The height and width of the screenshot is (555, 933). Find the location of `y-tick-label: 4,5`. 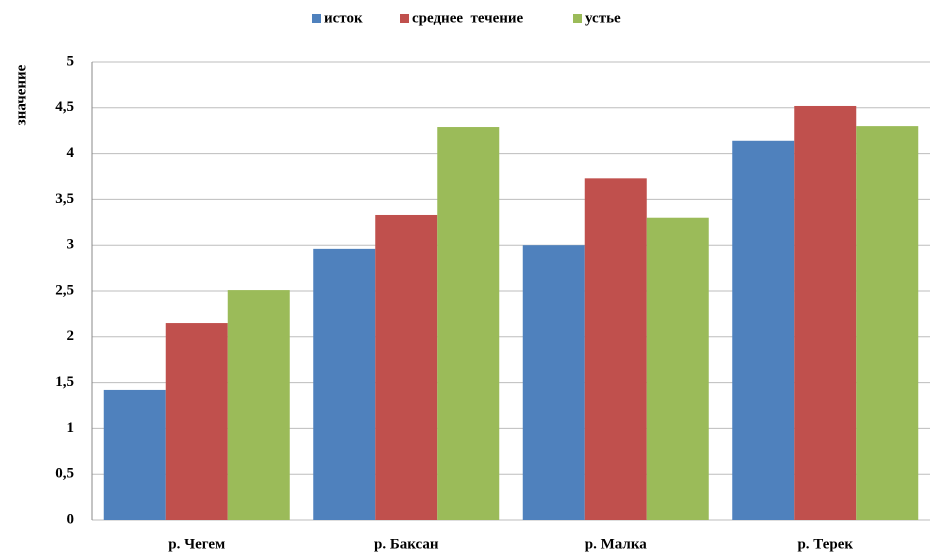

y-tick-label: 4,5 is located at coordinates (64, 107).